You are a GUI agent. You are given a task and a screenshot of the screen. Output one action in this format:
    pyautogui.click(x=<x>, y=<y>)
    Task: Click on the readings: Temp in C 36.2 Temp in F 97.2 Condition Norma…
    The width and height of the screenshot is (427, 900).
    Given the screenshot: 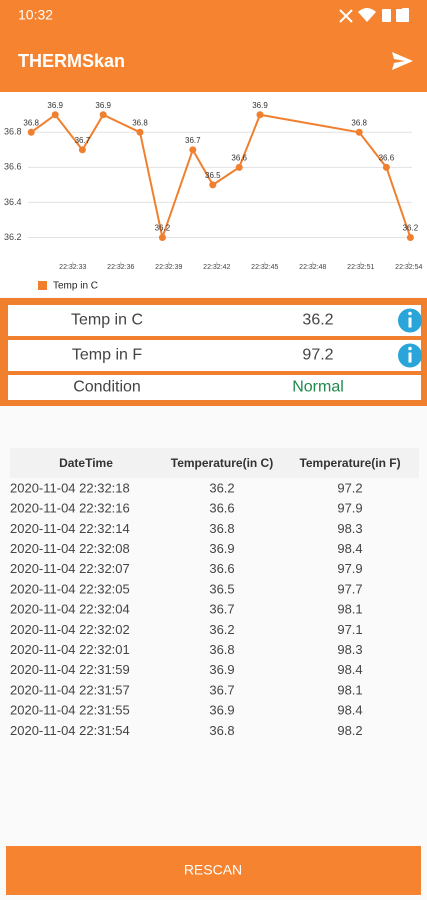 What is the action you would take?
    pyautogui.click(x=215, y=352)
    